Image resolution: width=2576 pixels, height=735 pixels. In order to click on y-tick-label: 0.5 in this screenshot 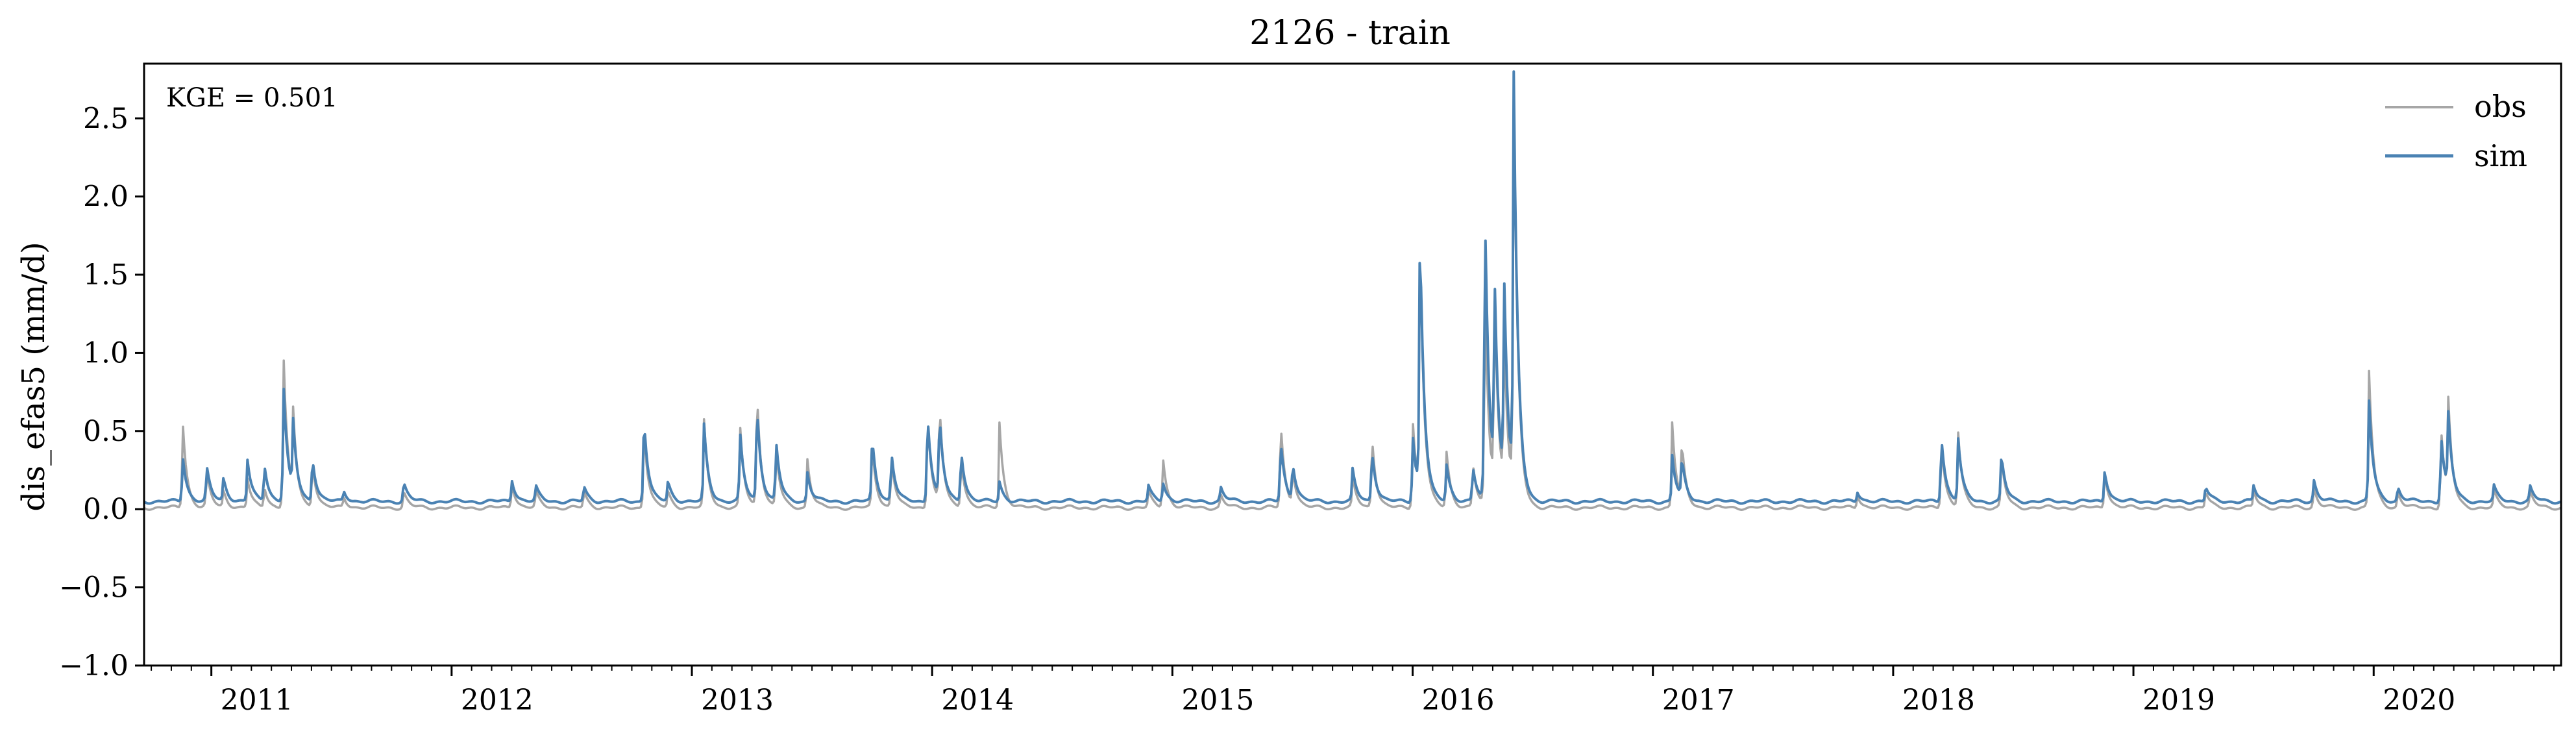, I will do `click(106, 431)`.